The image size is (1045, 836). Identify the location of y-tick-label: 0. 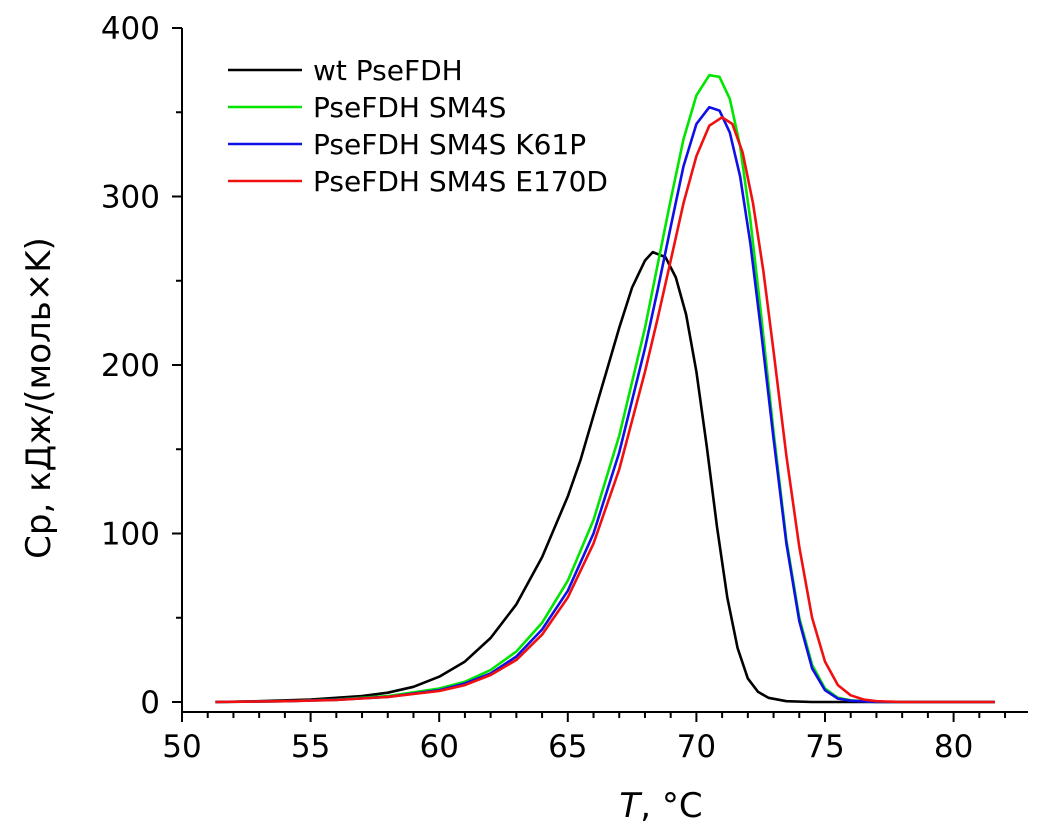
(150, 703).